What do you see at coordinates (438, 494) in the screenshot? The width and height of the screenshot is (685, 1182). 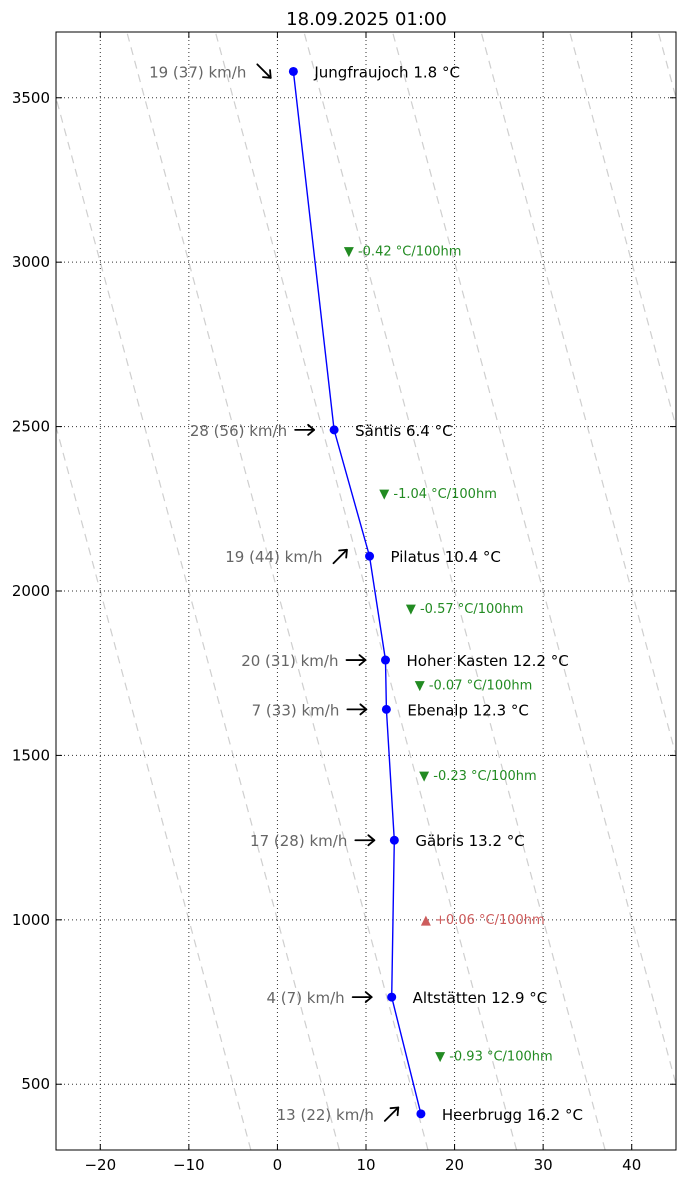 I see `lapse-rate-label: ▼ -1.04 °C/100hm` at bounding box center [438, 494].